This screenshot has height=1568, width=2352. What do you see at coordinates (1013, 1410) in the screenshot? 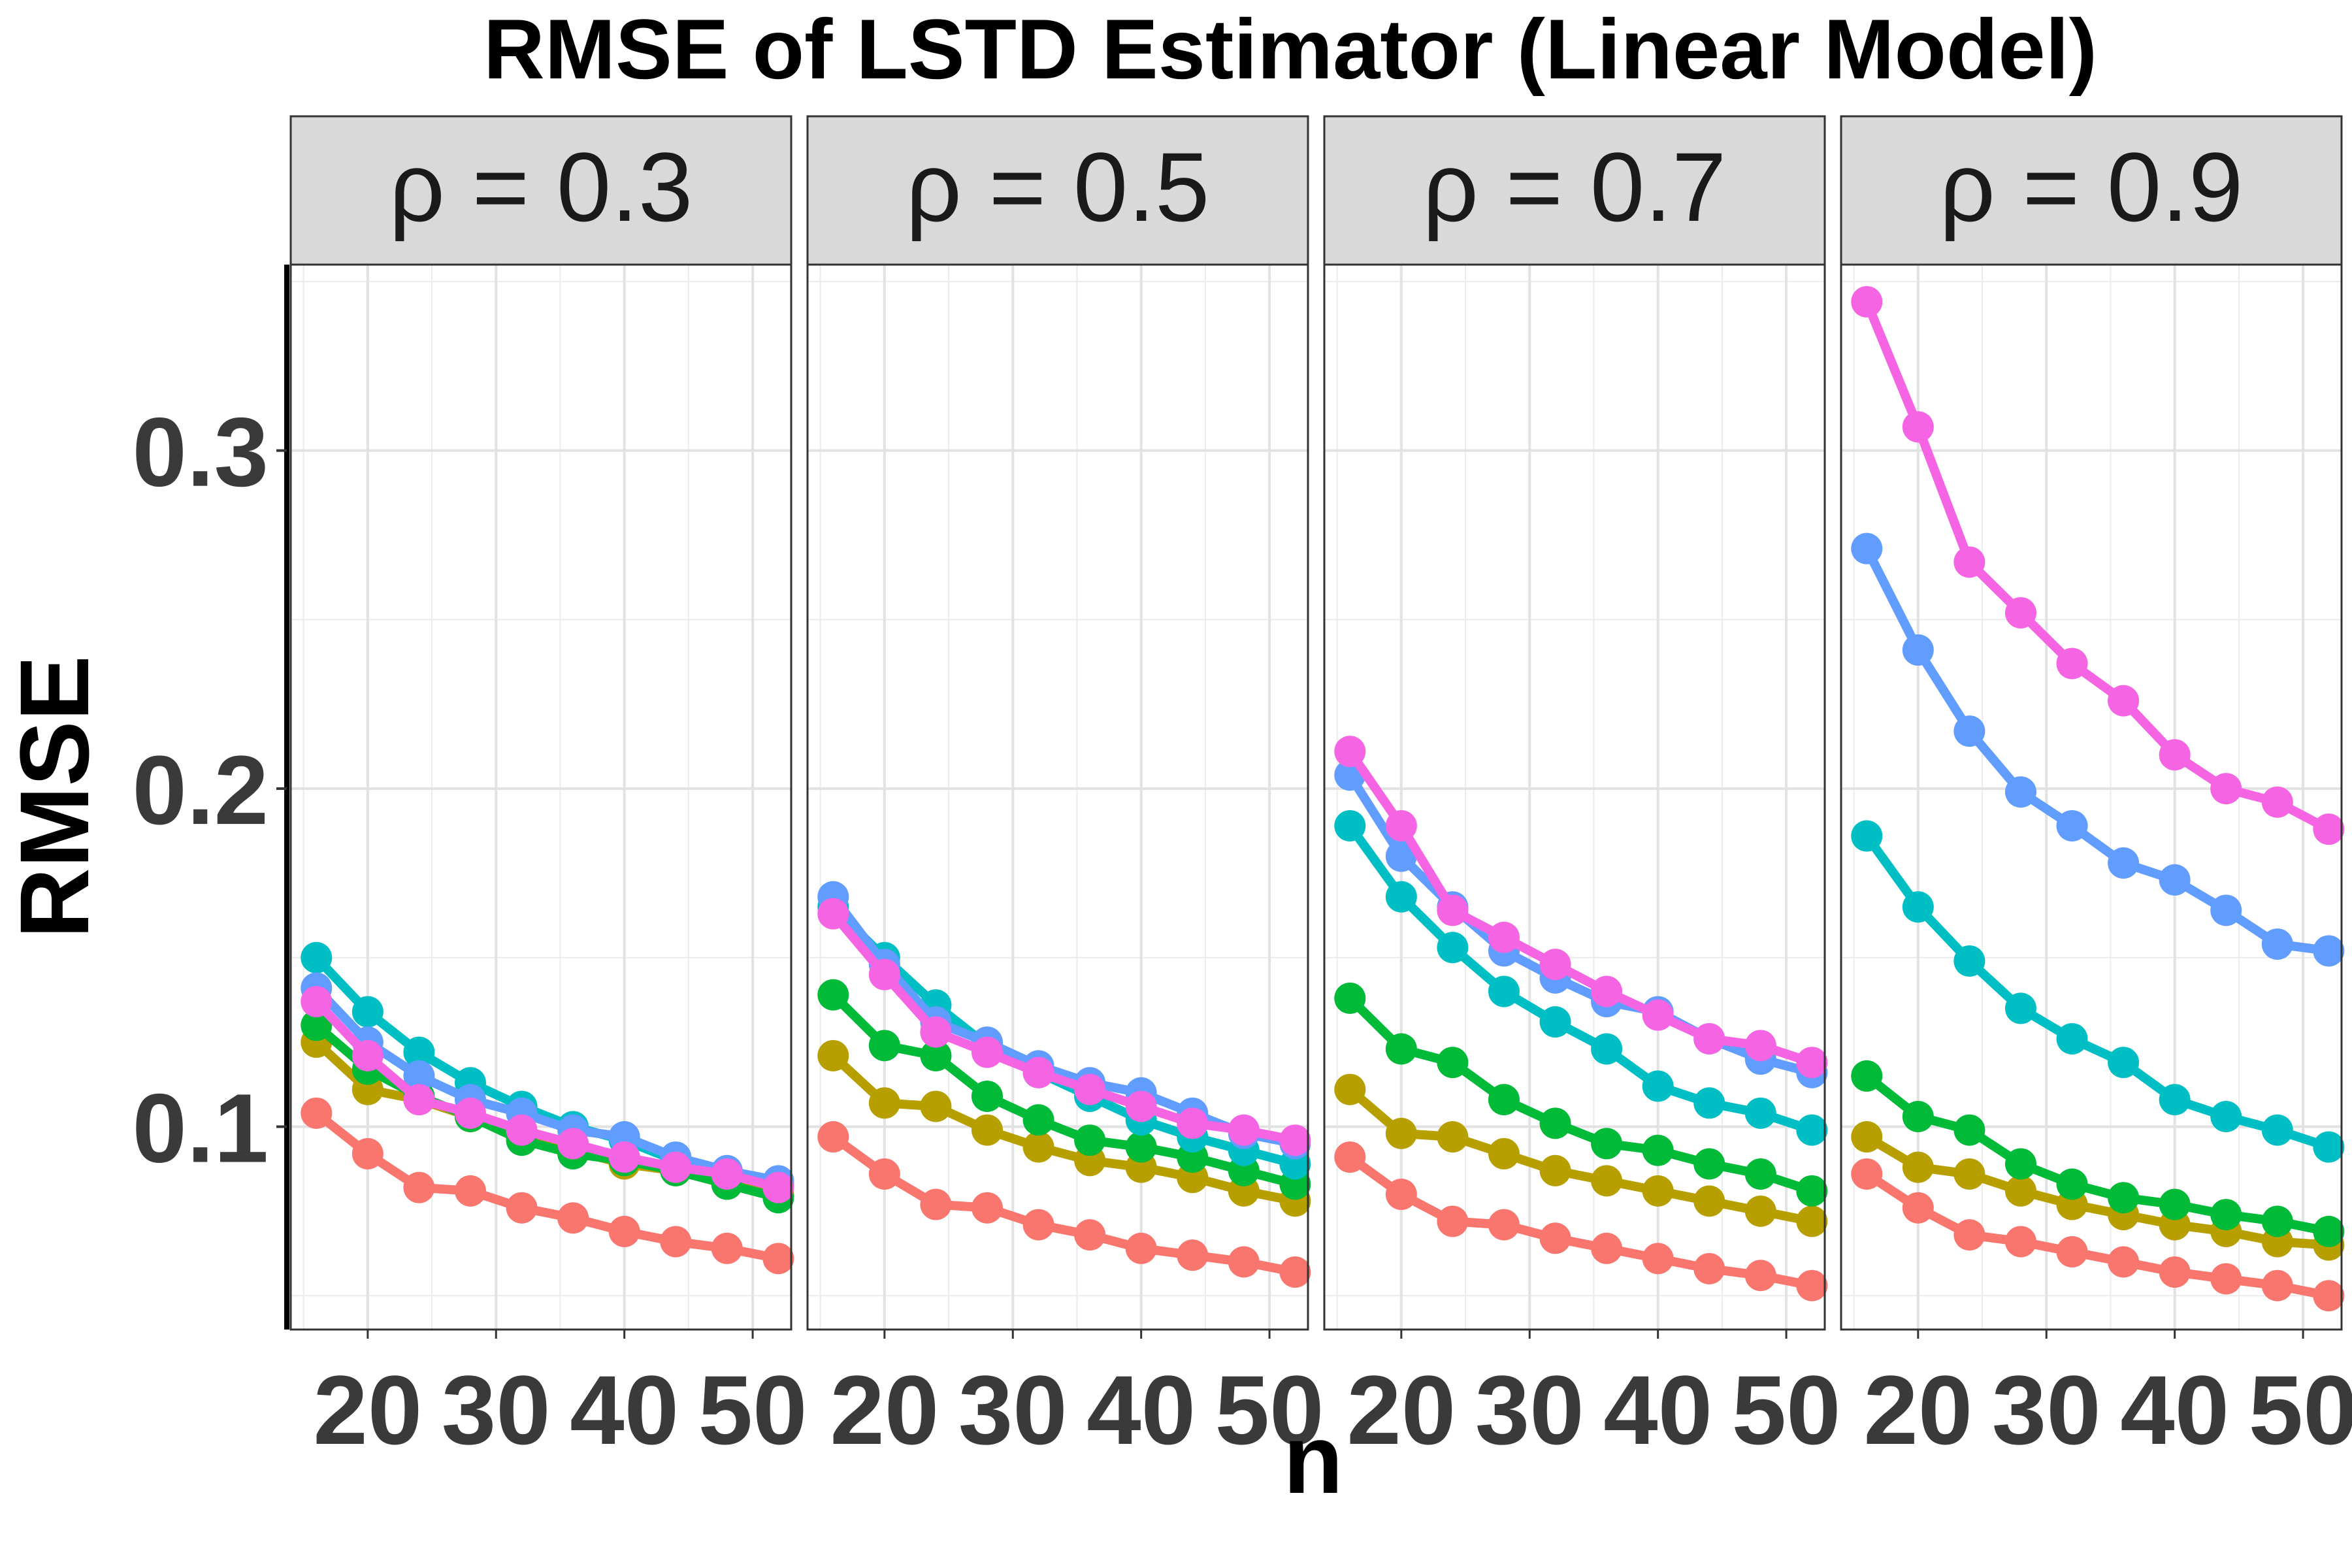
I see `x-tick-label: 30` at bounding box center [1013, 1410].